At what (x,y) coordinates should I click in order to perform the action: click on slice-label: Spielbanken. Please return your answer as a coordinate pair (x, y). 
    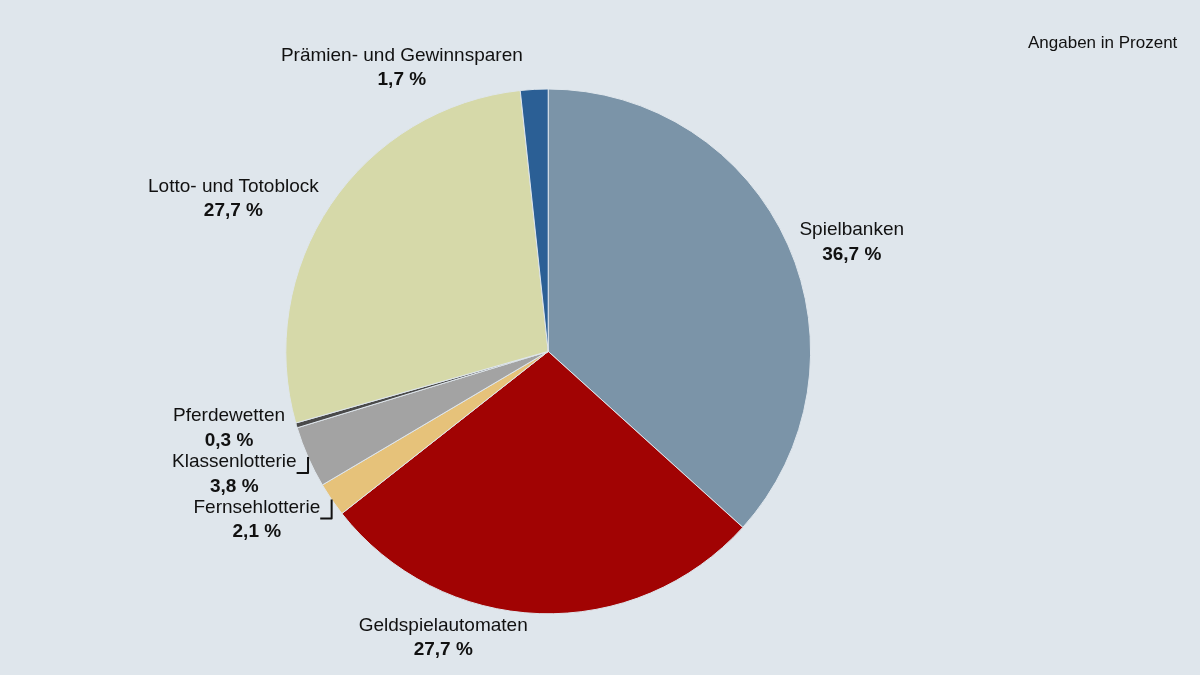
    Looking at the image, I should click on (852, 229).